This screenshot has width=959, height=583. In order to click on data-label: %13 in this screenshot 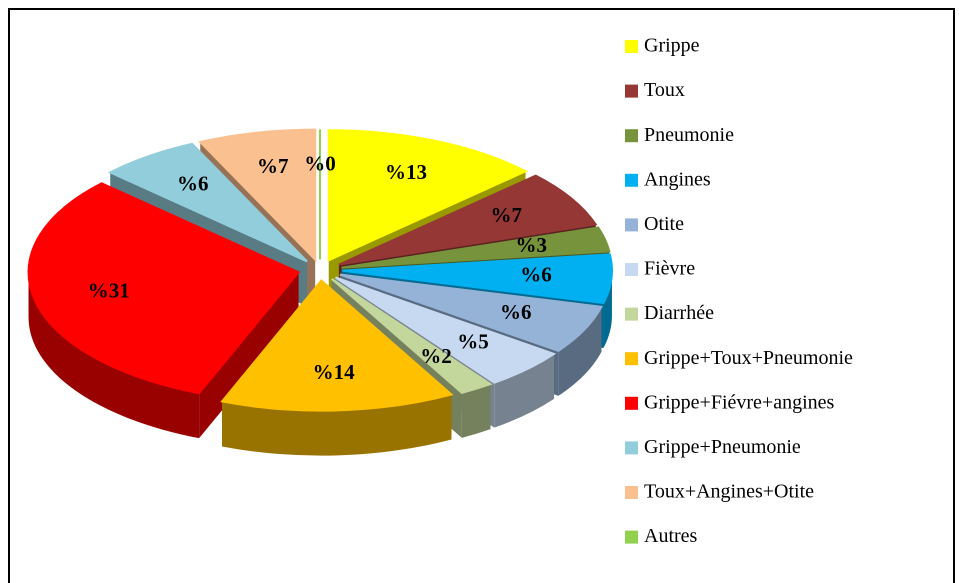, I will do `click(406, 172)`.